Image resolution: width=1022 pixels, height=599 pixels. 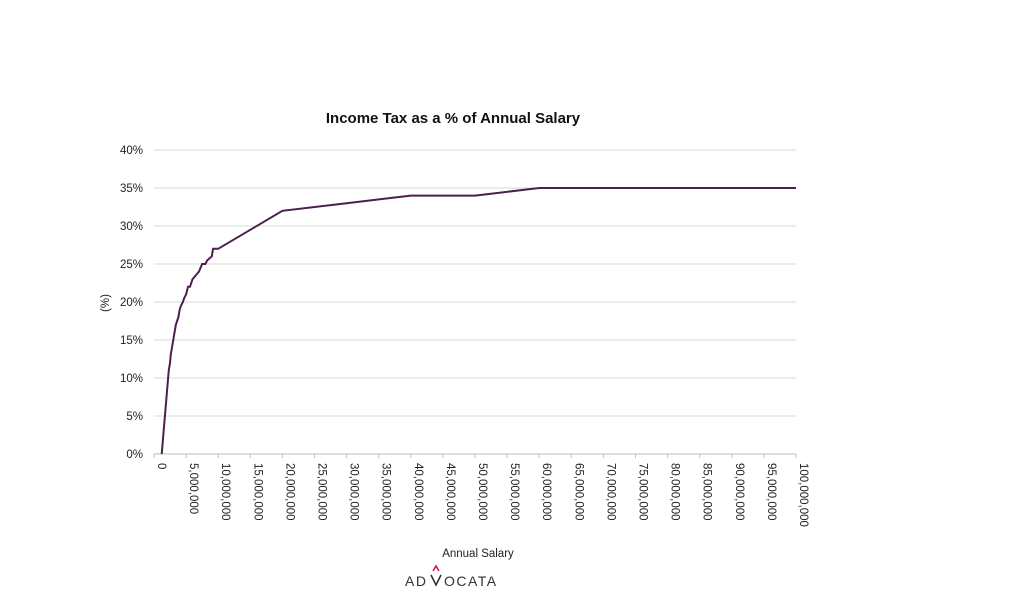 I want to click on logo-accent-icon, so click(x=436, y=568).